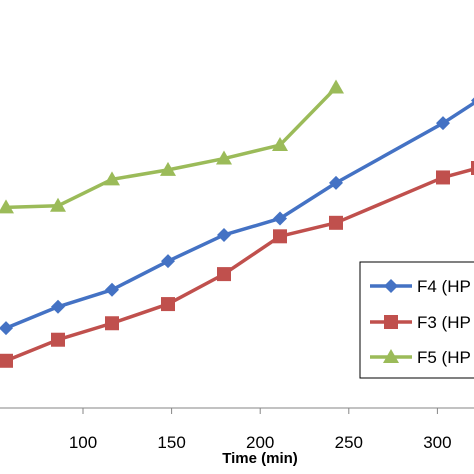 This screenshot has width=474, height=474. Describe the element at coordinates (260, 458) in the screenshot. I see `x-axis-title: Time (min)` at that location.